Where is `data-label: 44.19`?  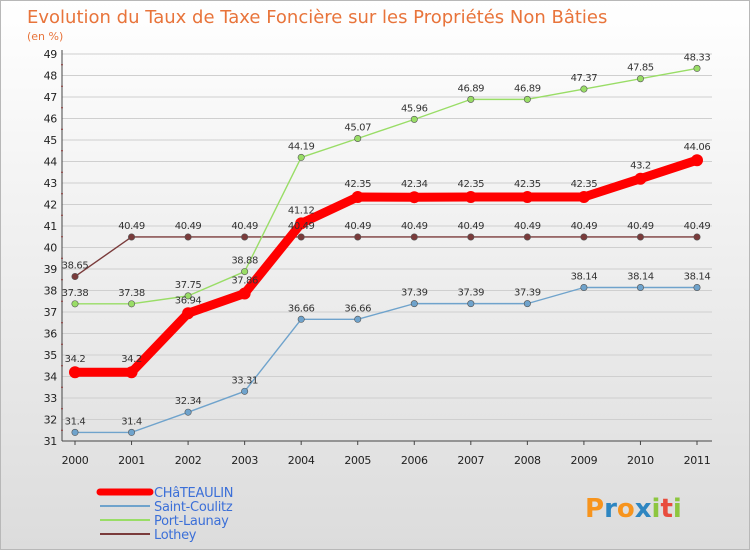
data-label: 44.19 is located at coordinates (301, 146).